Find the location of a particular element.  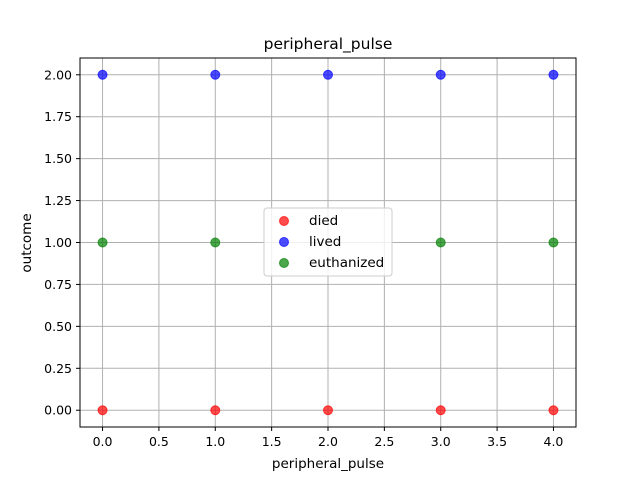

x-tick-label: 3.0 is located at coordinates (441, 441).